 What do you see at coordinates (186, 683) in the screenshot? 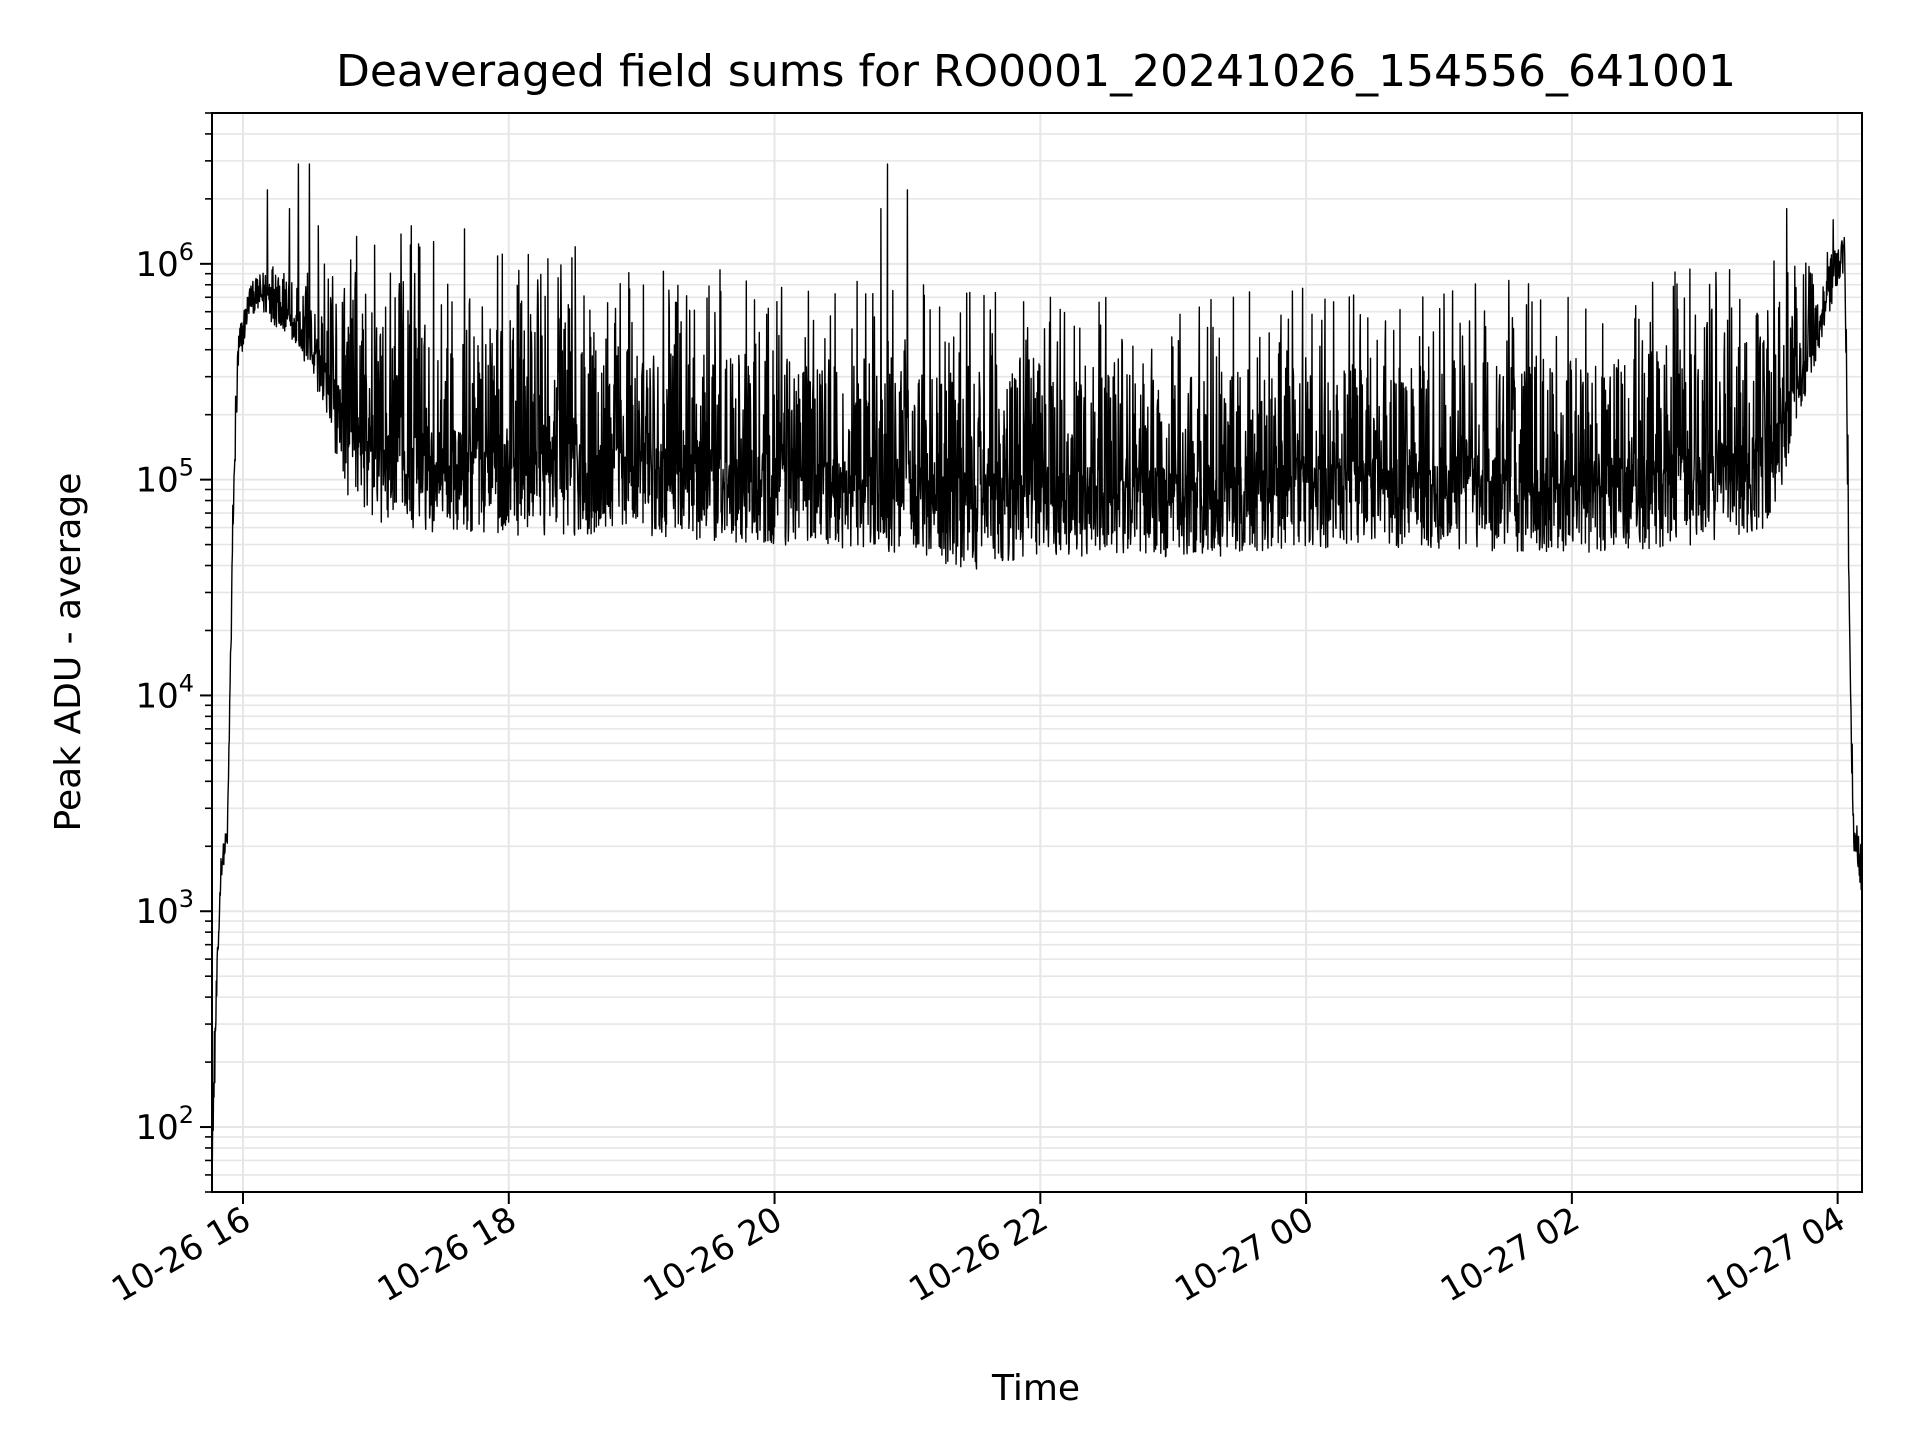
I see `y-tick-exponent: 4` at bounding box center [186, 683].